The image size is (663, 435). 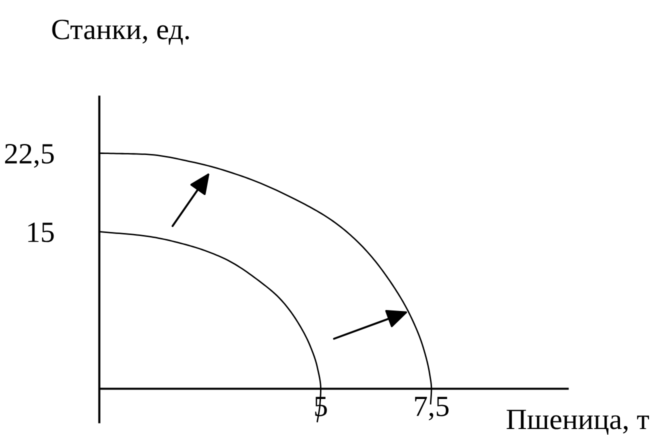 What do you see at coordinates (29, 156) in the screenshot?
I see `y-tick-label: 22,5` at bounding box center [29, 156].